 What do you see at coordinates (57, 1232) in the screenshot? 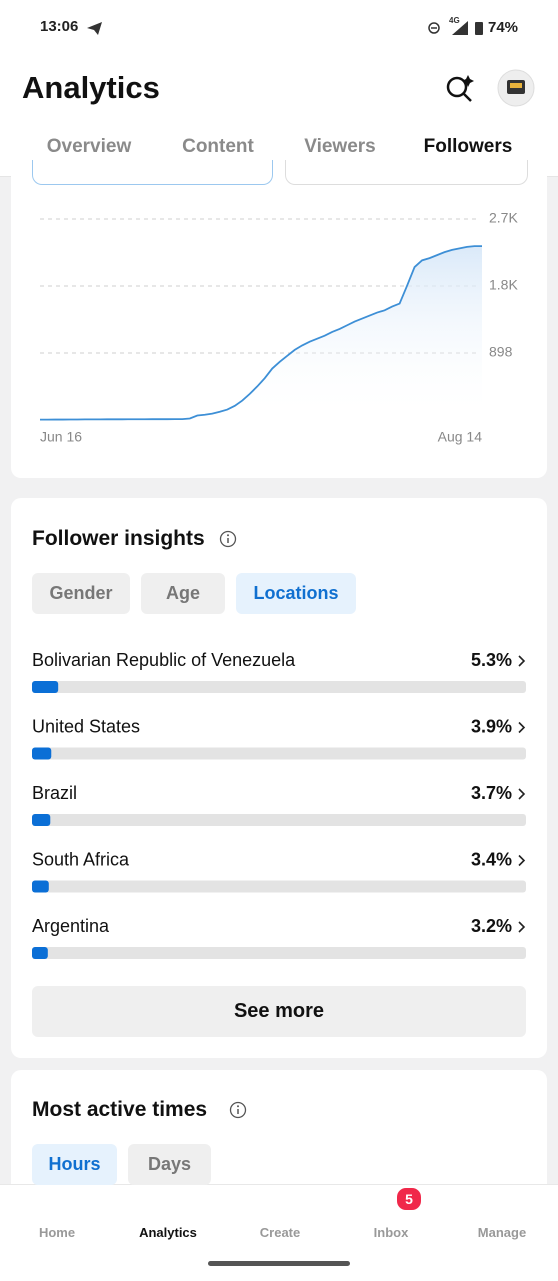
I see `nav-label: Home` at bounding box center [57, 1232].